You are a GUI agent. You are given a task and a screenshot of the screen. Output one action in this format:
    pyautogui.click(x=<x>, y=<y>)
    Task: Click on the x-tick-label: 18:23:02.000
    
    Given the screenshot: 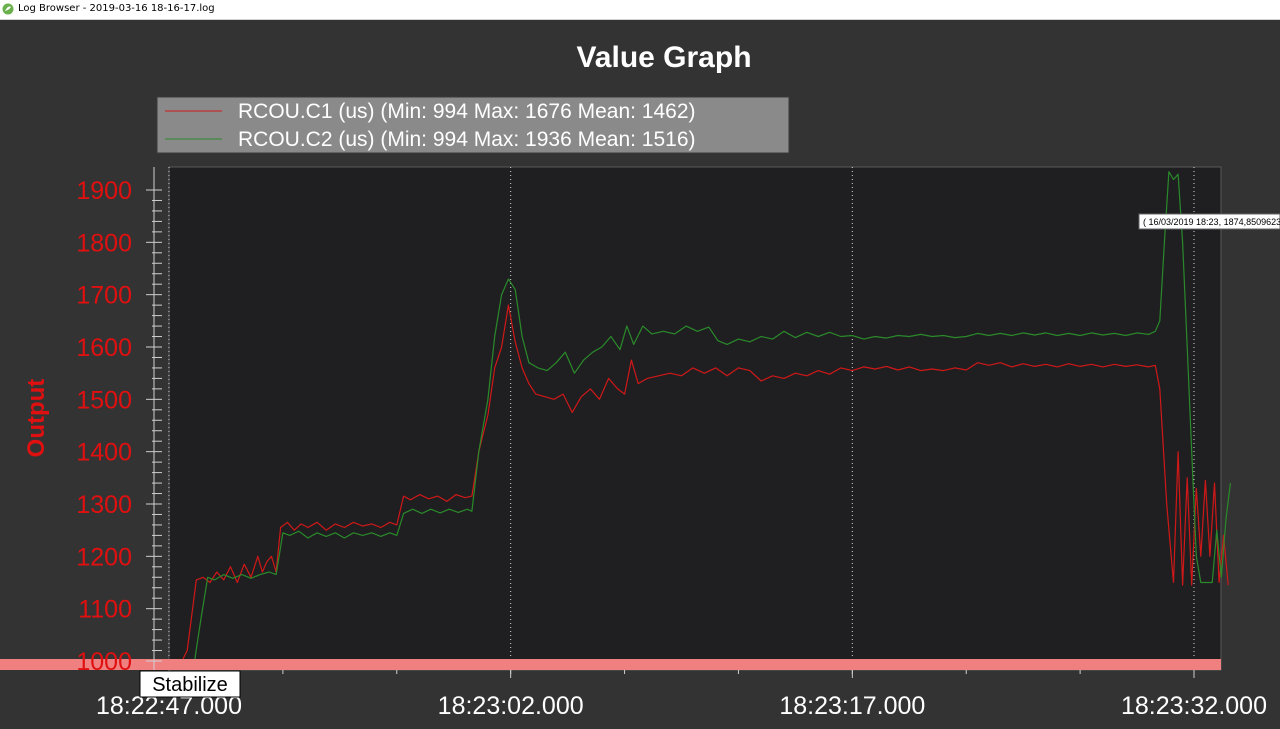 What is the action you would take?
    pyautogui.click(x=511, y=706)
    